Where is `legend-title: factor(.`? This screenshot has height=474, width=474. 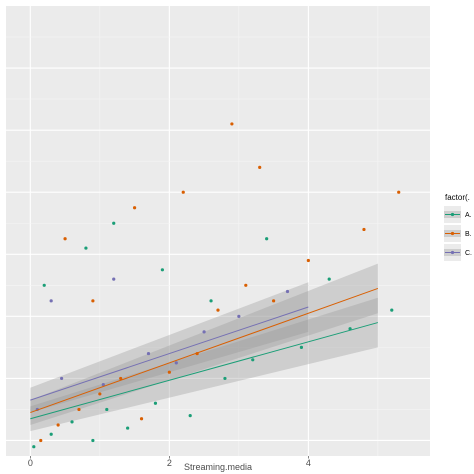
legend-title: factor(. is located at coordinates (457, 197).